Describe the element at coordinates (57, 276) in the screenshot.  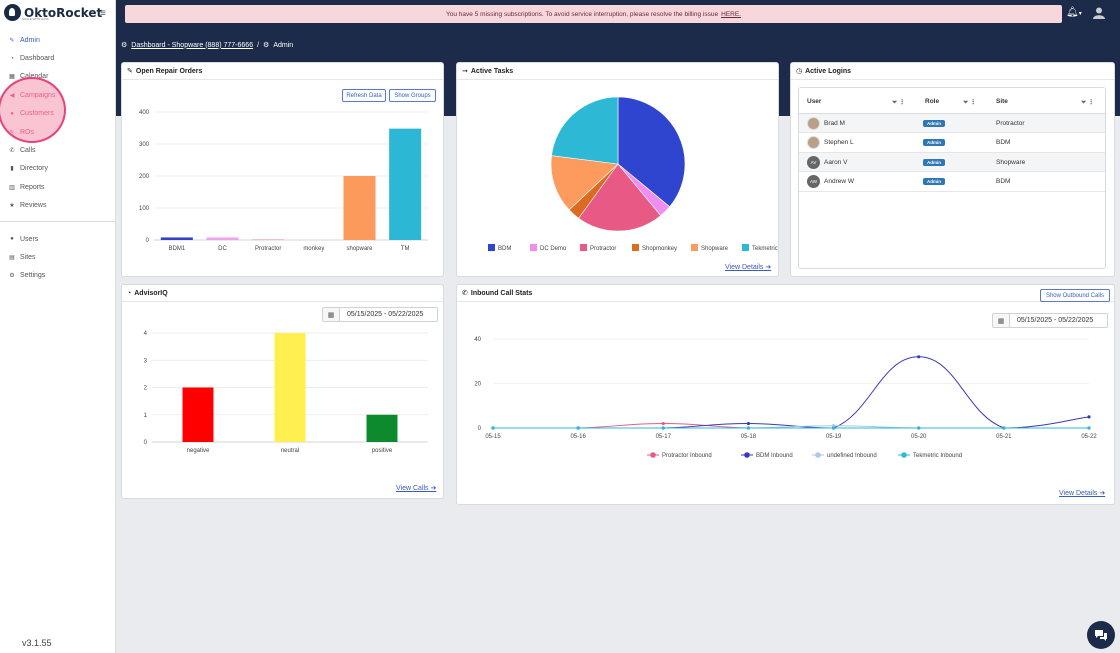
I see `sidebar-item-settings: ⚙ Settings` at that location.